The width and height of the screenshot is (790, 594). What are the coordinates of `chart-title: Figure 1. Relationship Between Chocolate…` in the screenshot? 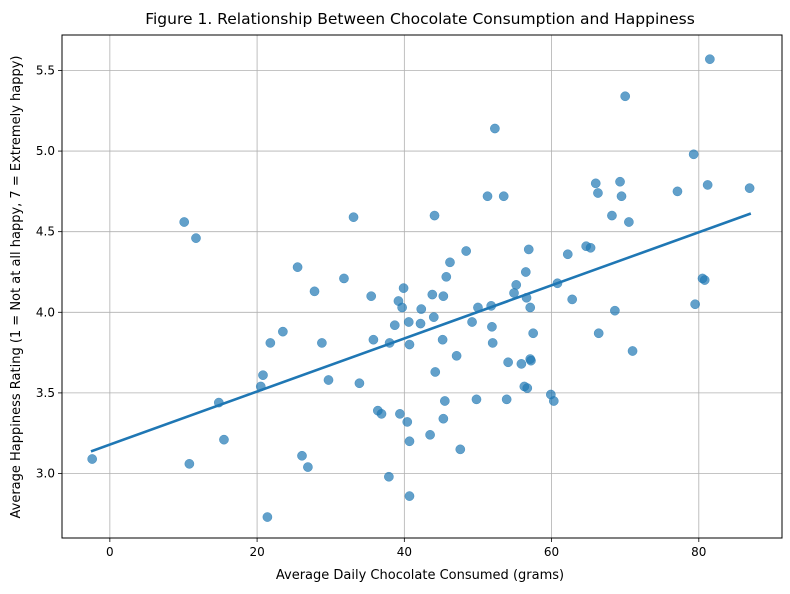 It's located at (420, 19).